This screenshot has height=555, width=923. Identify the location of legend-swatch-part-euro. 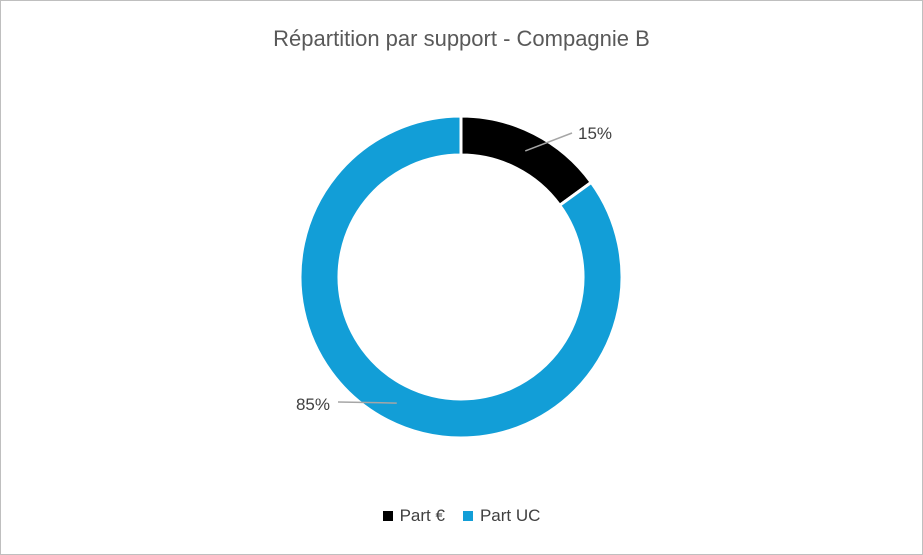
(387, 516).